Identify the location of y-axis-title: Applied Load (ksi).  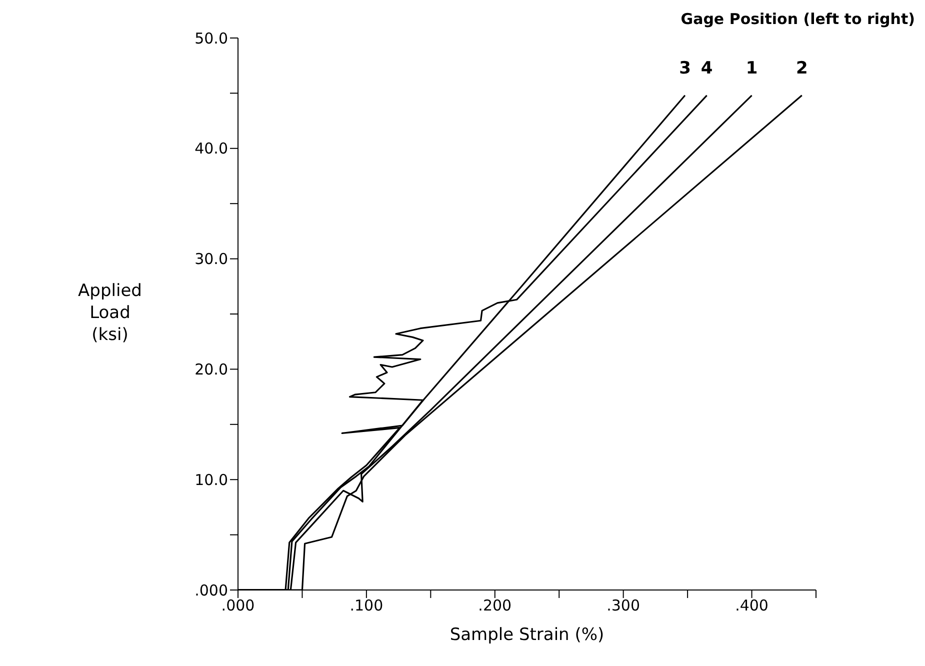
(110, 313).